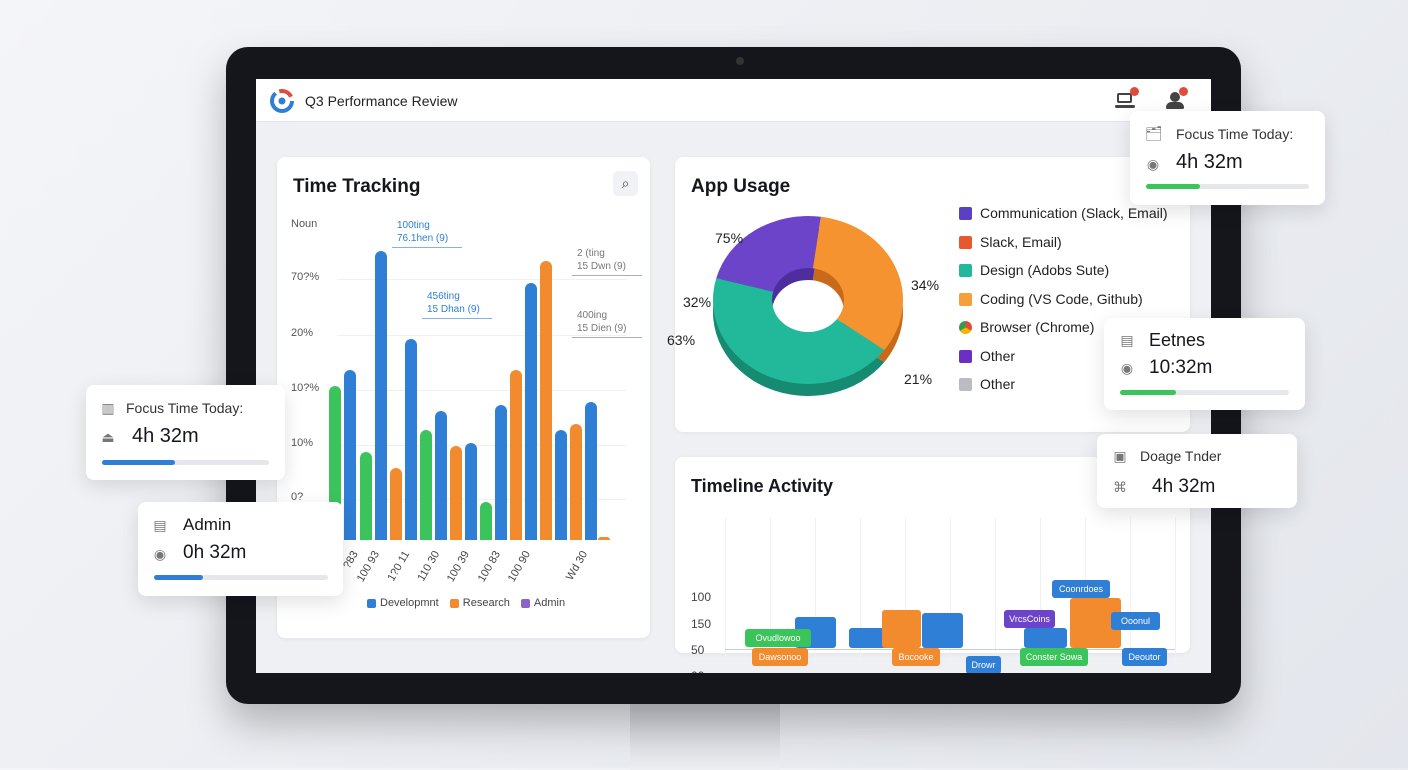  What do you see at coordinates (697, 671) in the screenshot?
I see `y-axis-label: 00` at bounding box center [697, 671].